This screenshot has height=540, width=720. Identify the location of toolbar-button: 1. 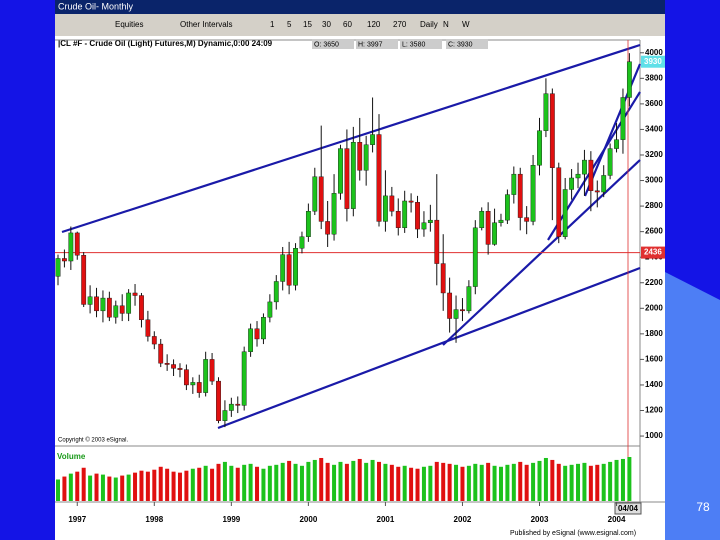
(272, 24).